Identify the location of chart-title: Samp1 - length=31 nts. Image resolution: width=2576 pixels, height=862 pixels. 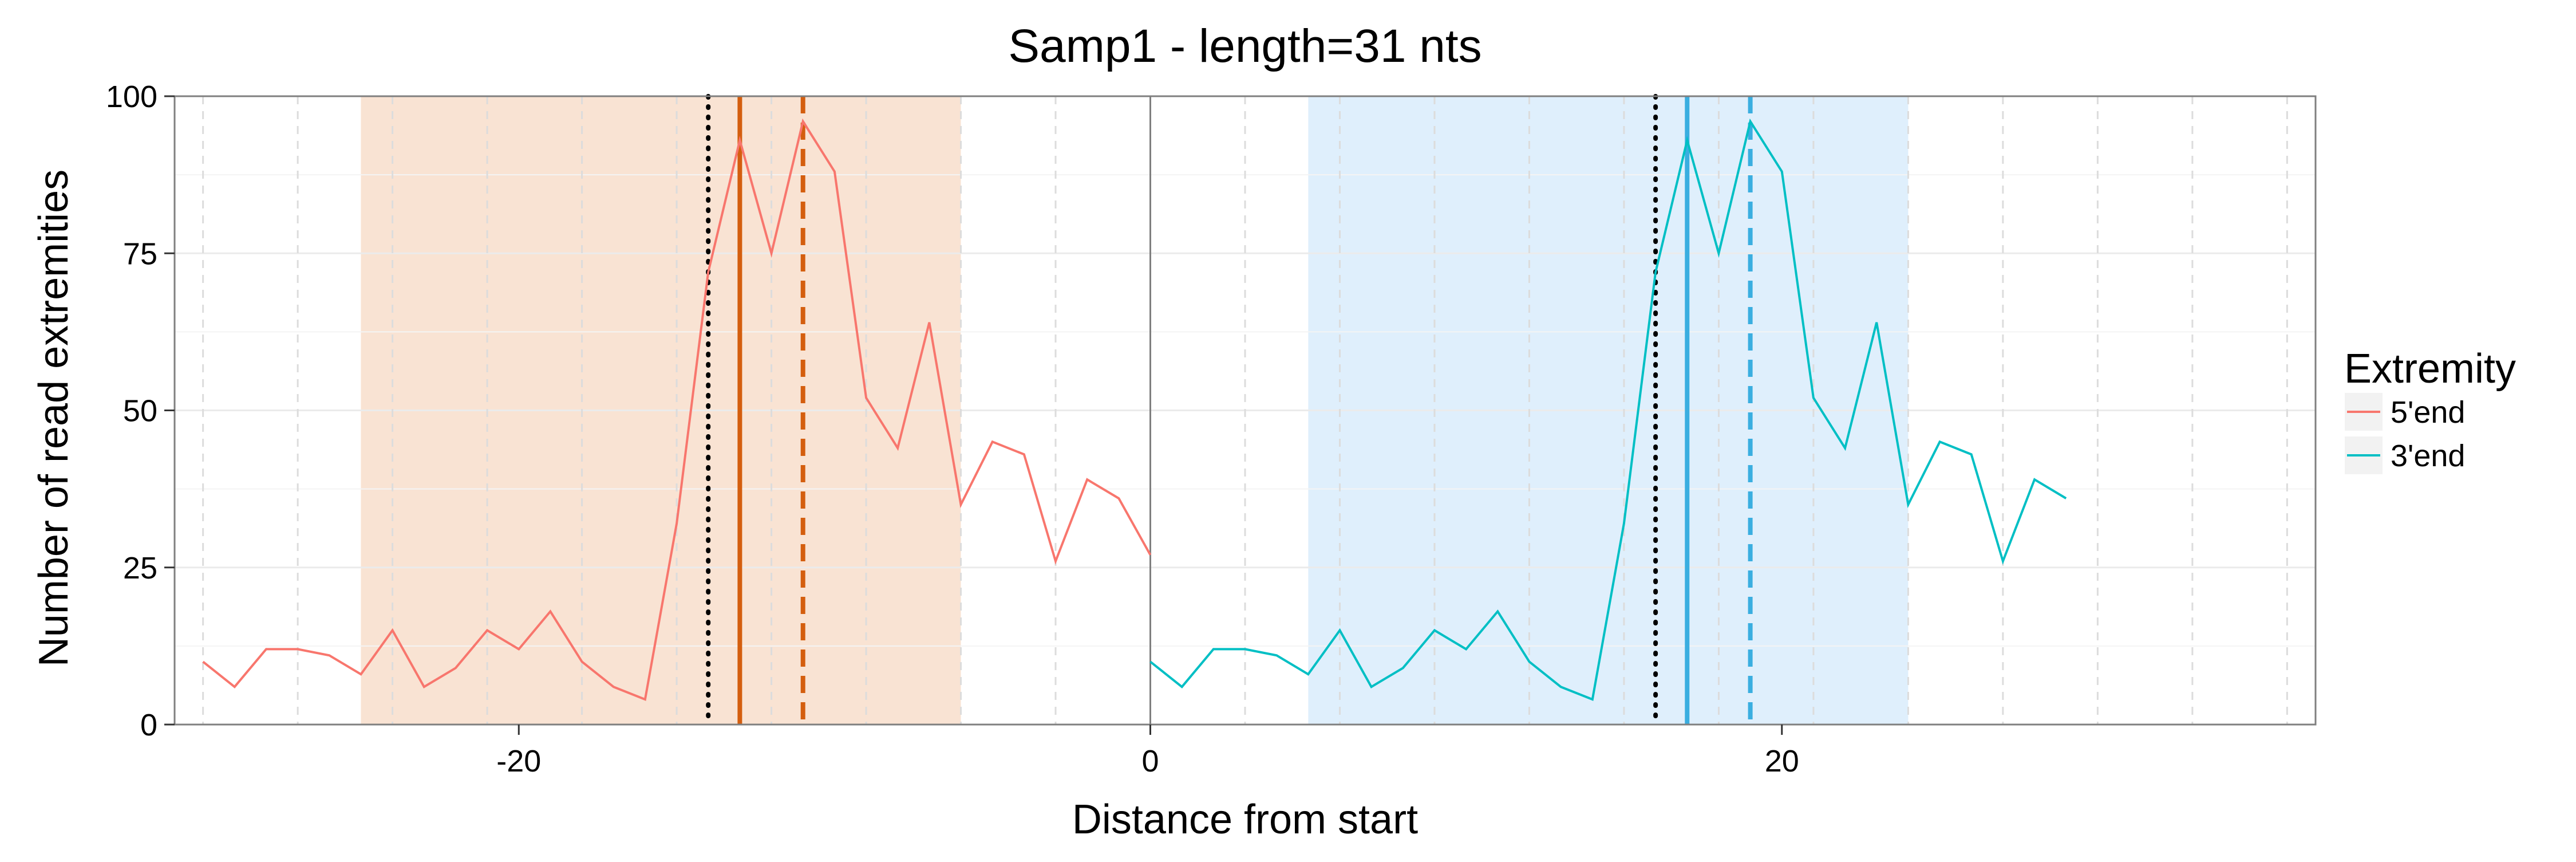
(1244, 46).